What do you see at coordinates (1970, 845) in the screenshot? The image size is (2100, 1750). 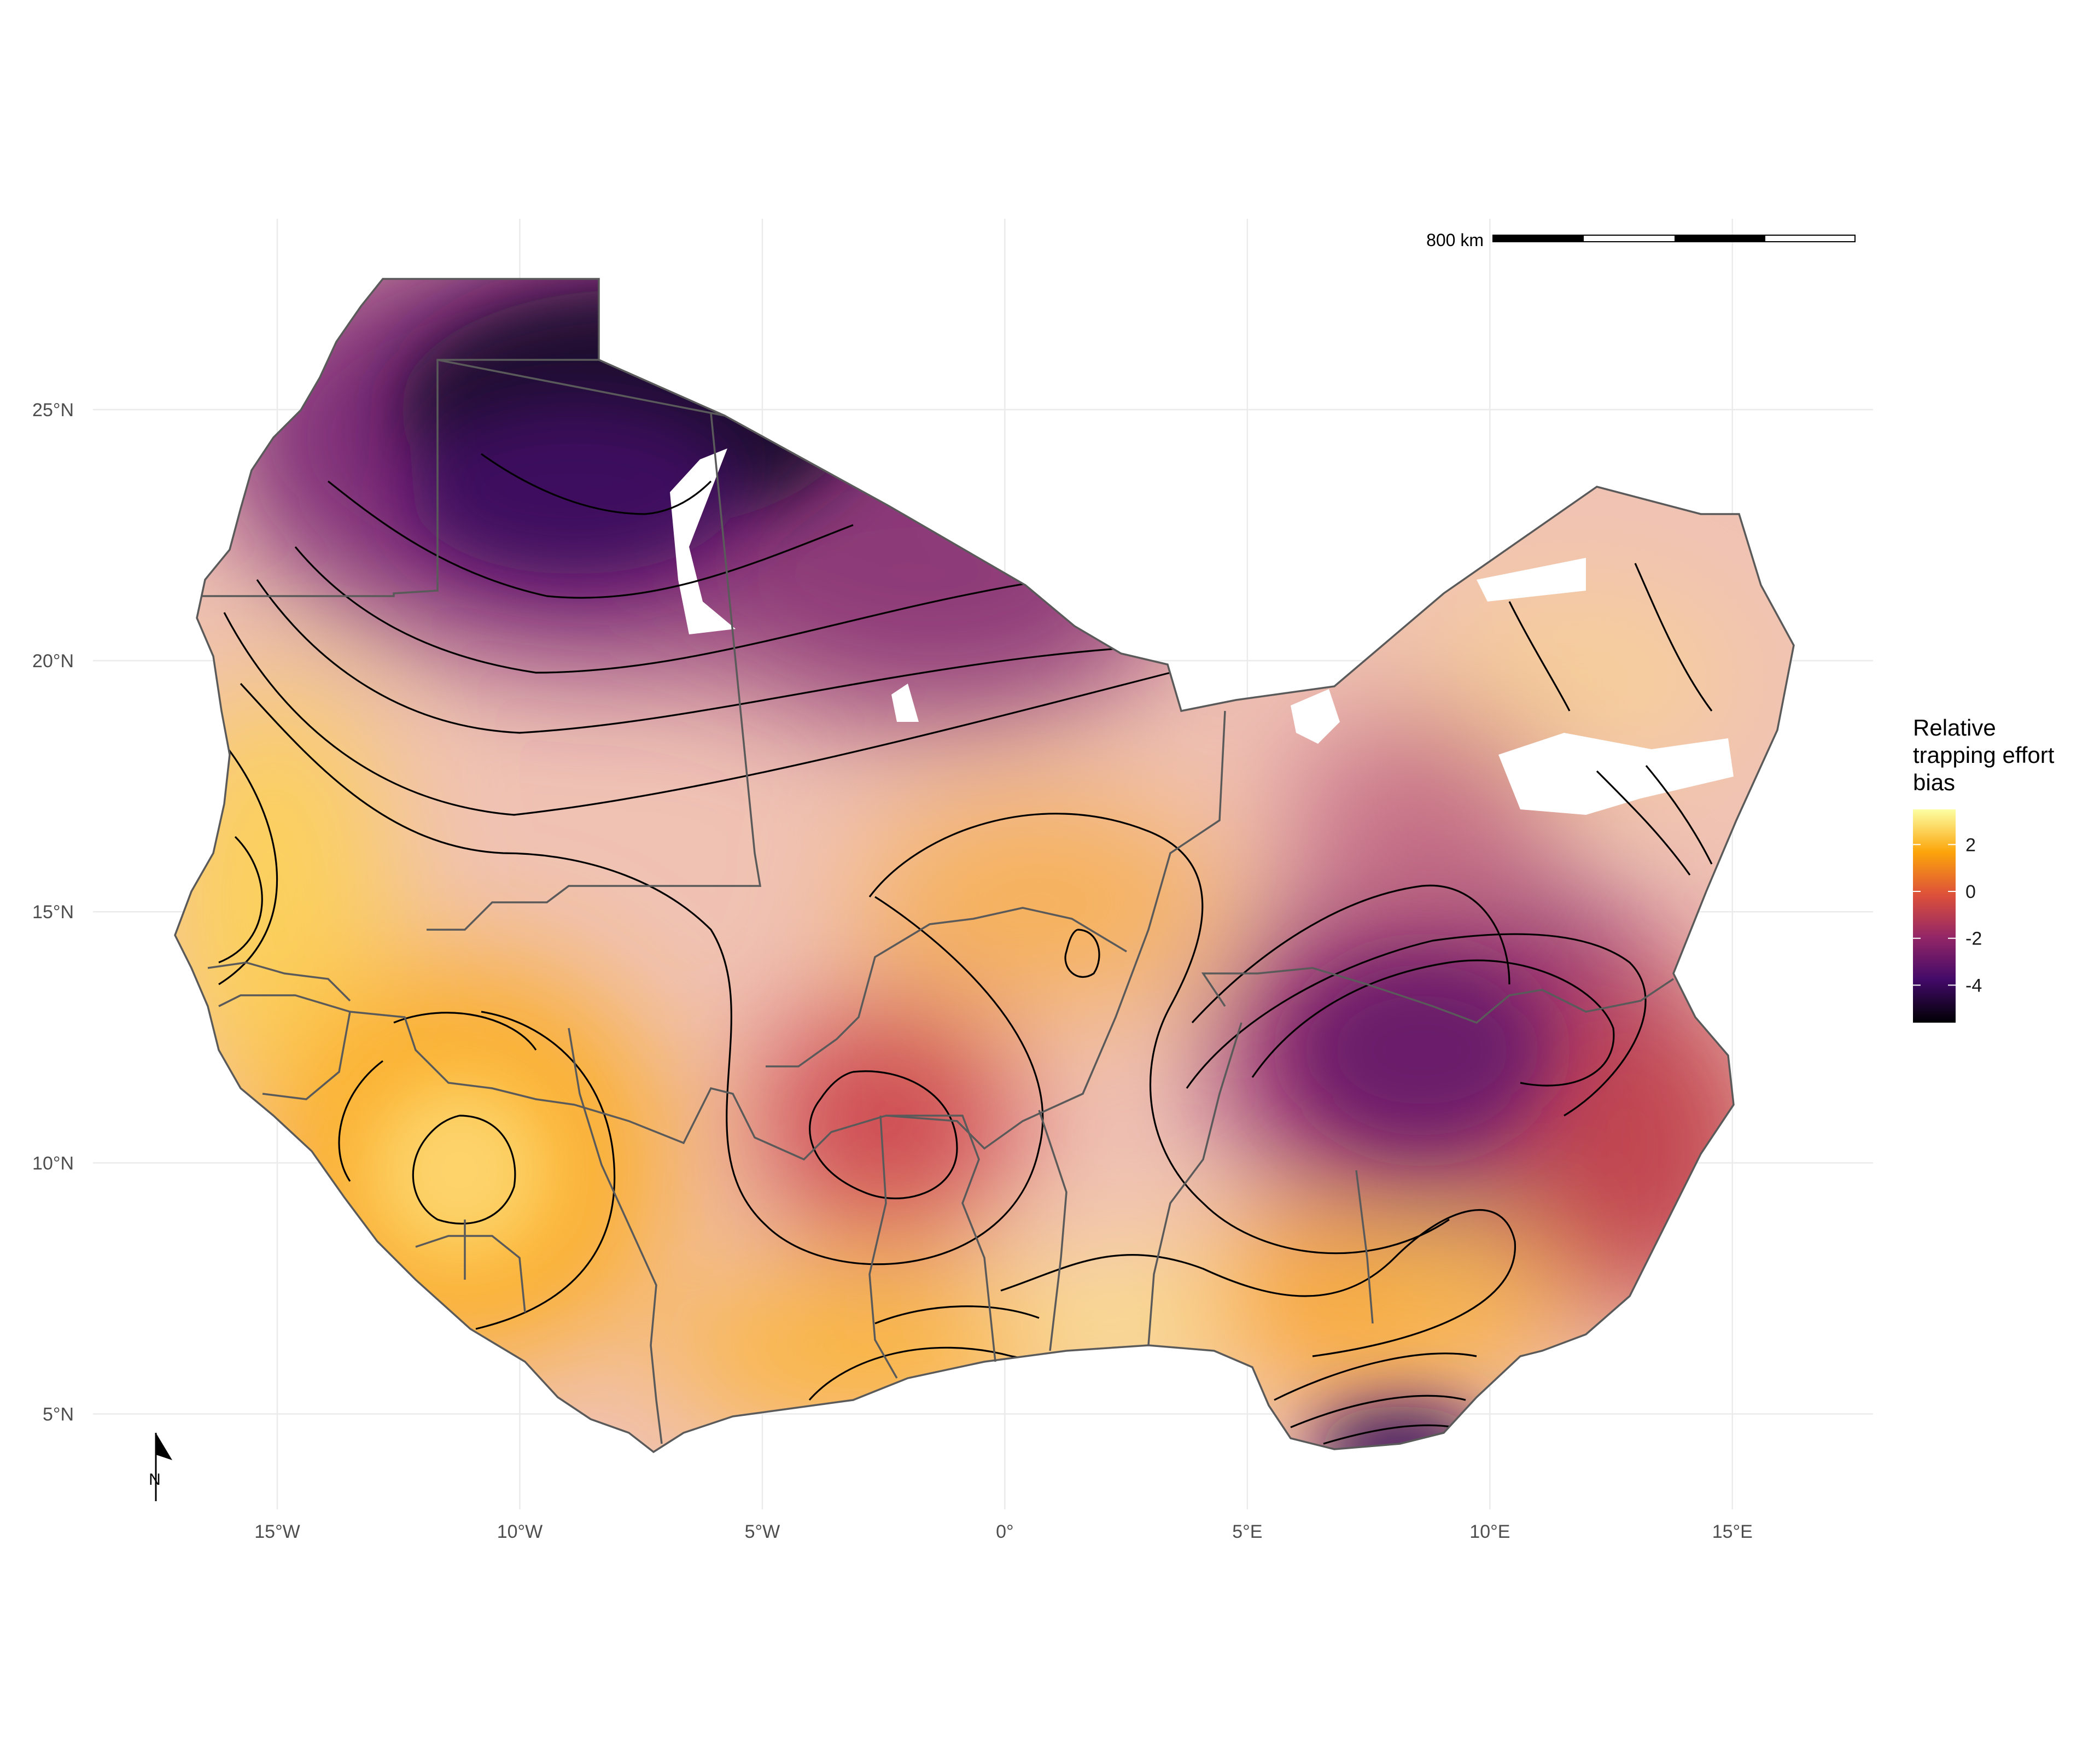 I see `legend-tick-label: 2` at bounding box center [1970, 845].